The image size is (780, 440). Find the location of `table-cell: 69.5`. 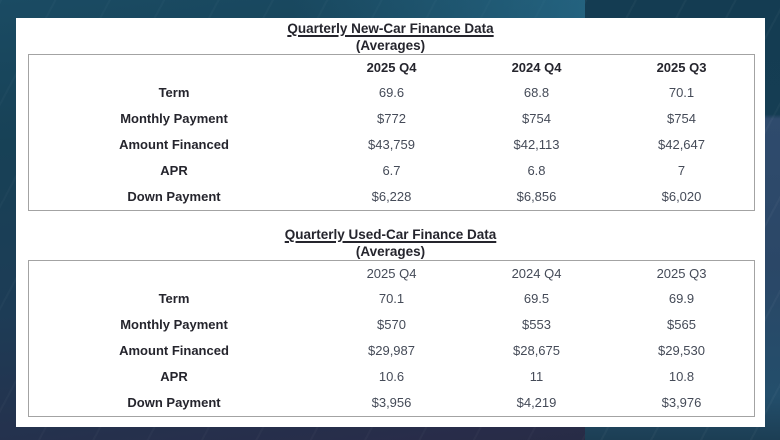

table-cell: 69.5 is located at coordinates (536, 298).